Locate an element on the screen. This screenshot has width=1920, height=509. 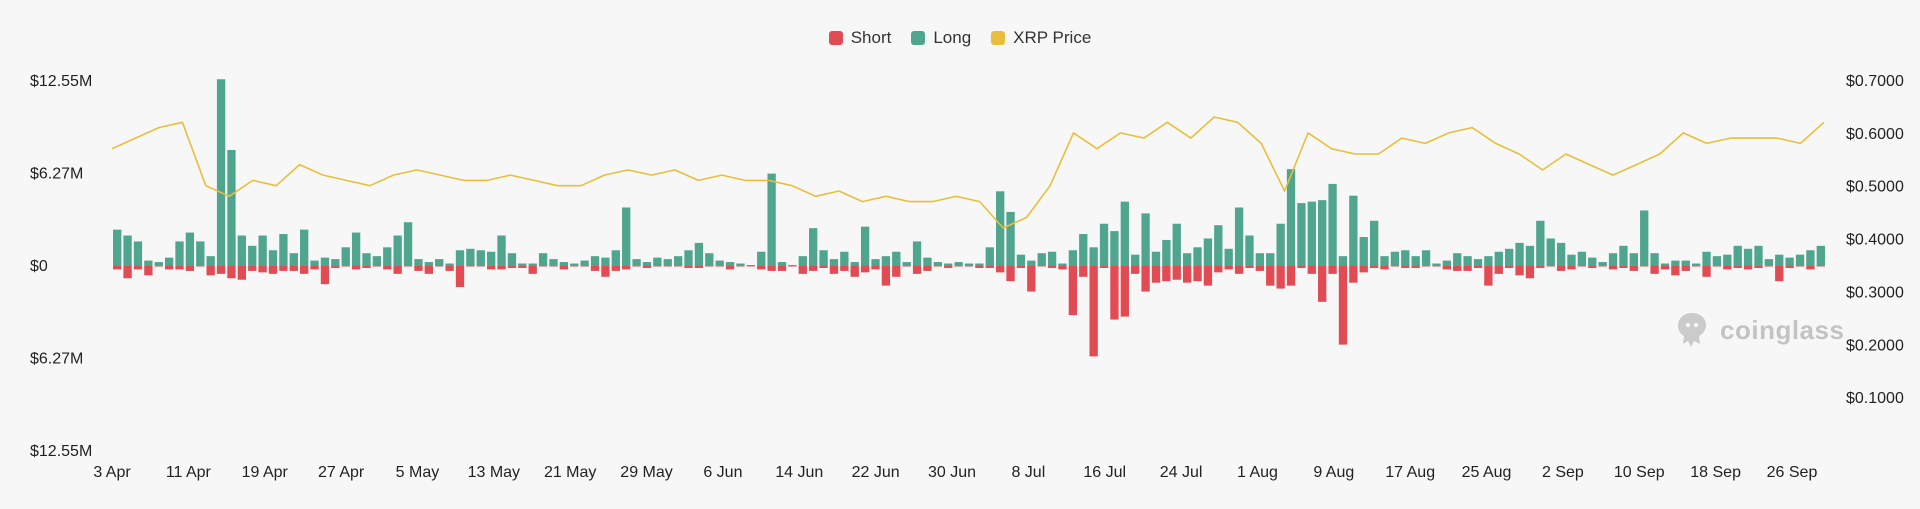
chart-legend: Short Long XRP Price is located at coordinates (960, 38).